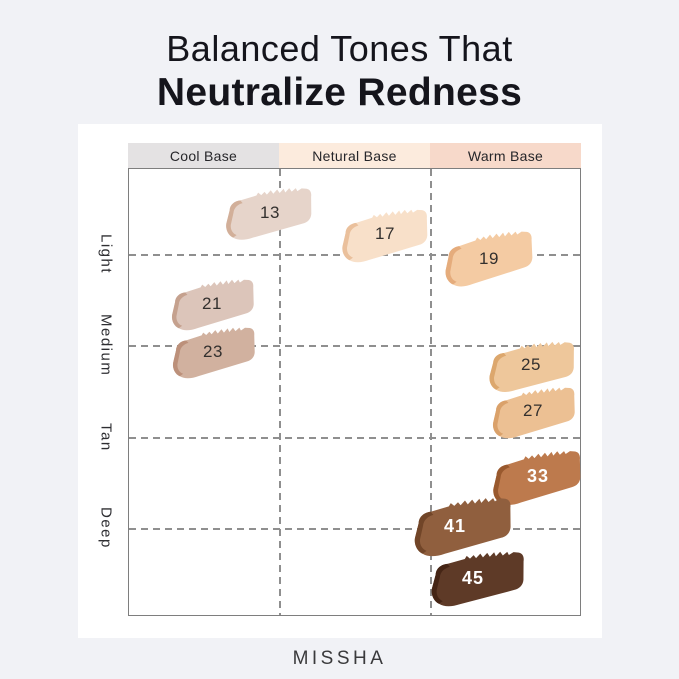  What do you see at coordinates (106, 345) in the screenshot?
I see `row-label-medium: Medium` at bounding box center [106, 345].